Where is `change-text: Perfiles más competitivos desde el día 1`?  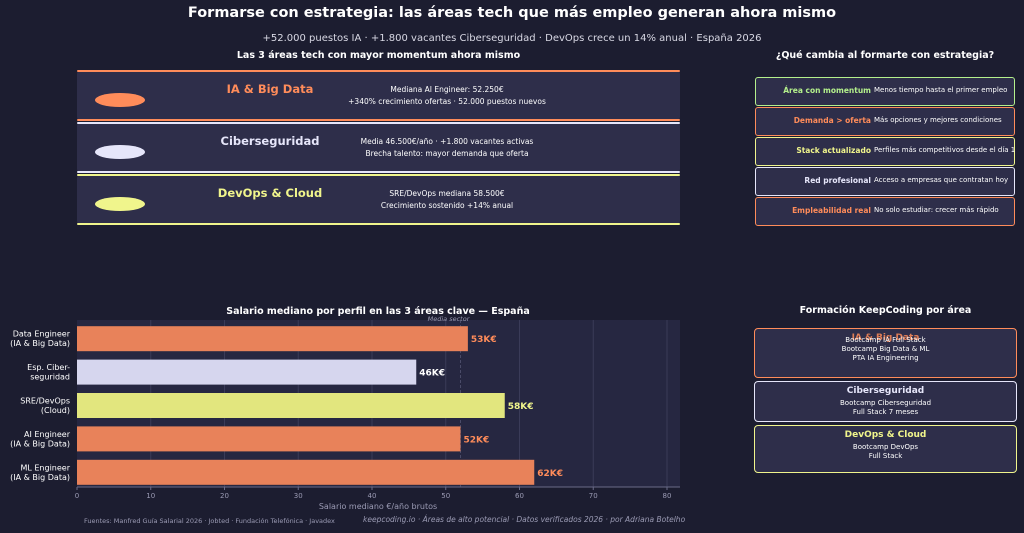
change-text: Perfiles más competitivos desde el día 1 is located at coordinates (945, 150).